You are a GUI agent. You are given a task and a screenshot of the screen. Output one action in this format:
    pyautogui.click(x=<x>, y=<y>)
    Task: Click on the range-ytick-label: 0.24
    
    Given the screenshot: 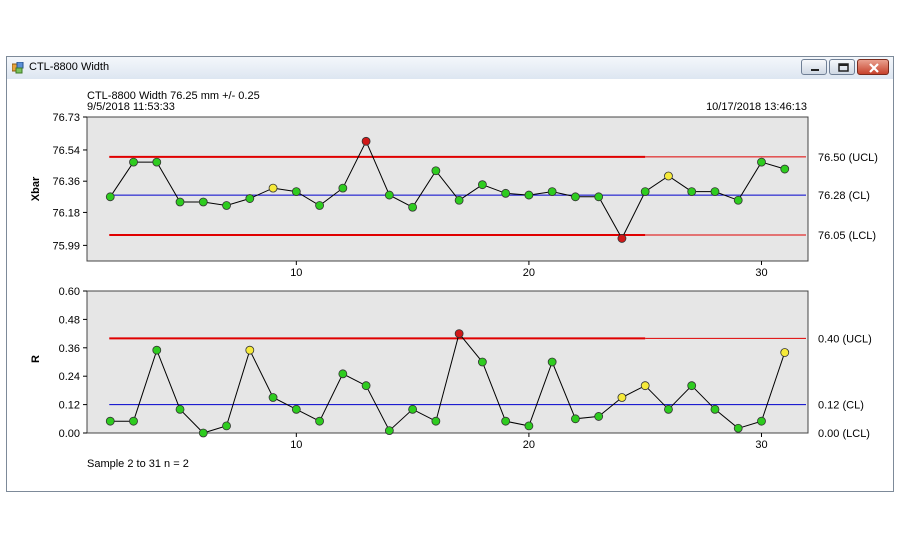 What is the action you would take?
    pyautogui.click(x=69, y=377)
    